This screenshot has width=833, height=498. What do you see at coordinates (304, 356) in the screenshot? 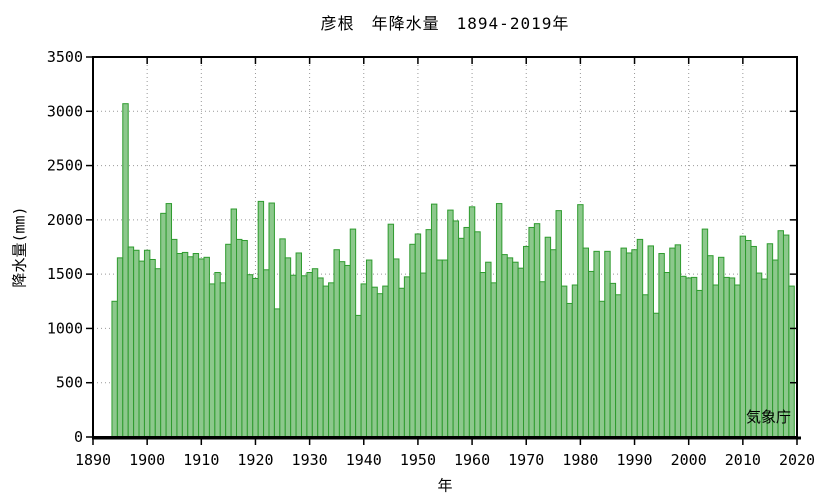
I see `bar-1929` at bounding box center [304, 356].